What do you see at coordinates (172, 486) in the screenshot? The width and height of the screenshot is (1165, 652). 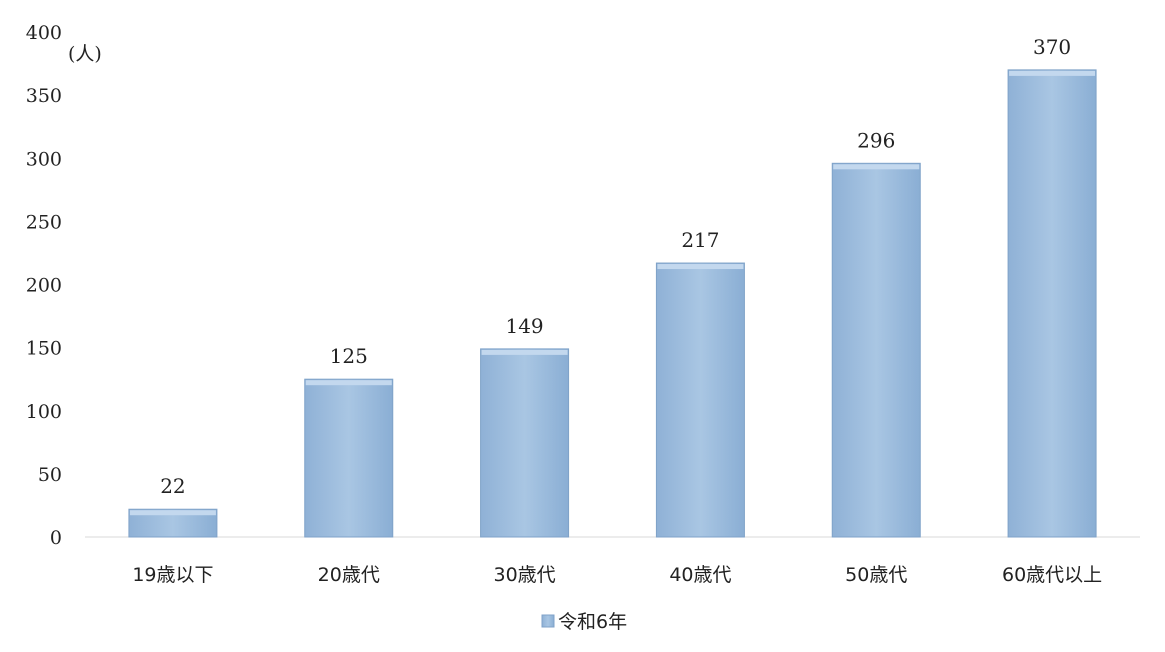 I see `data-label: 22` at bounding box center [172, 486].